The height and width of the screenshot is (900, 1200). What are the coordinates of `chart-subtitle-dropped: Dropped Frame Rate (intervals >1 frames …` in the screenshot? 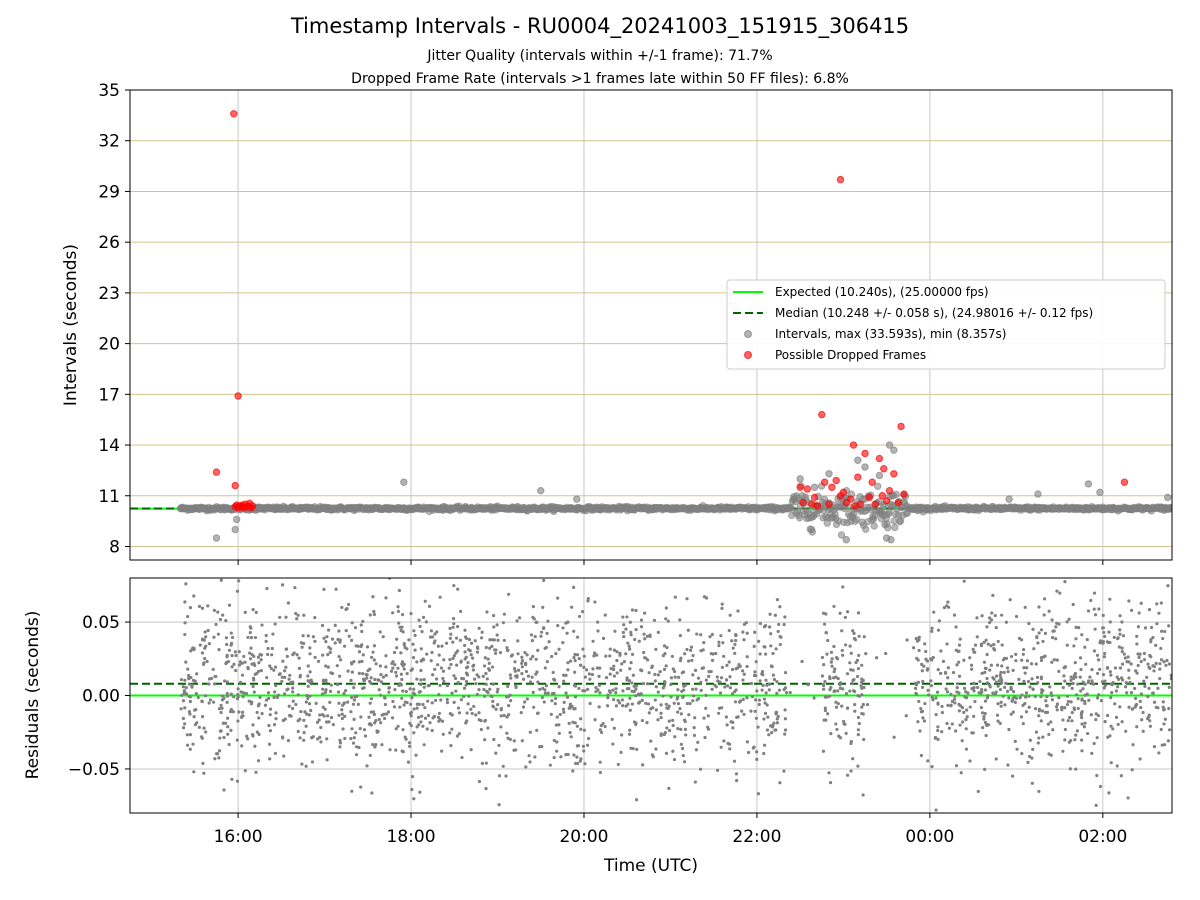 It's located at (600, 79).